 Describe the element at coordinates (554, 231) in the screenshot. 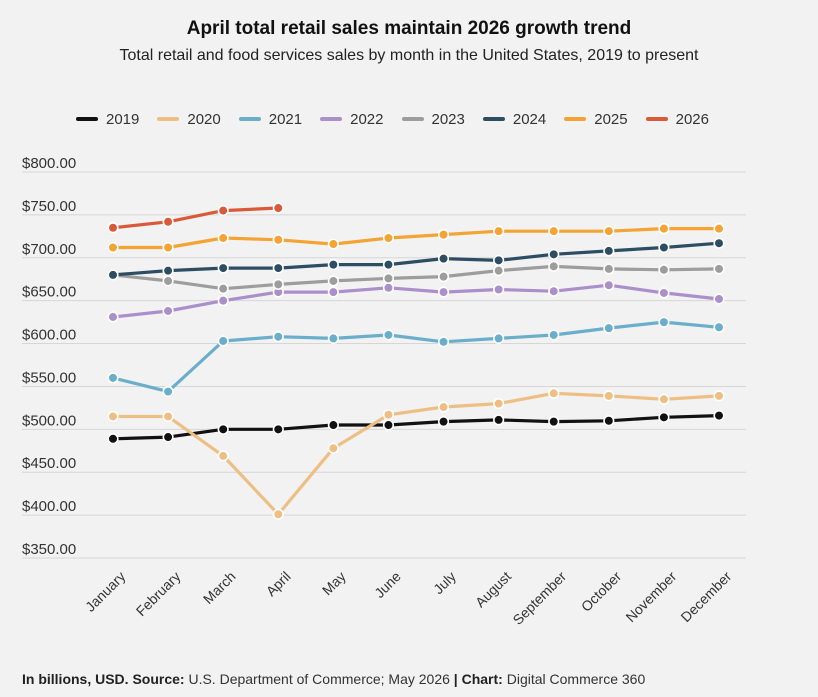

I see `data-point-2025-september` at that location.